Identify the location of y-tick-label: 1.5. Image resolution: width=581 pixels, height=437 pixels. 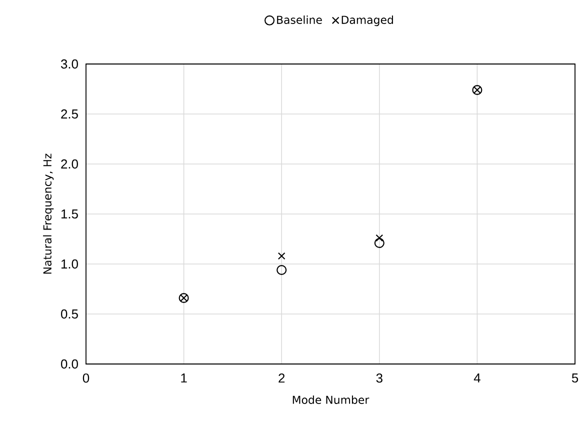
(69, 214).